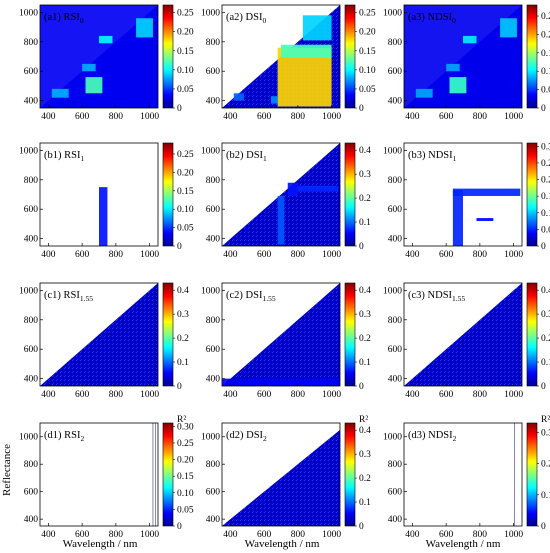 This screenshot has height=553, width=550. What do you see at coordinates (486, 217) in the screenshot?
I see `heatmap-b3` at bounding box center [486, 217].